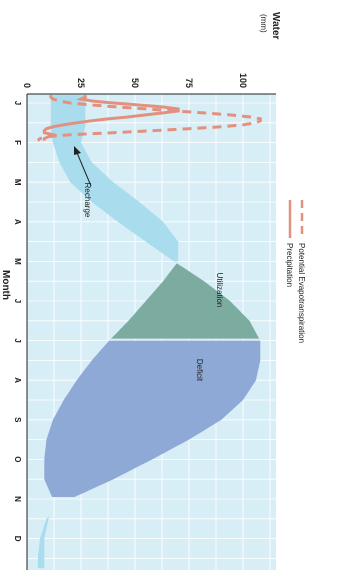  Describe the element at coordinates (83, 167) in the screenshot. I see `recharge-arrow-line` at that location.